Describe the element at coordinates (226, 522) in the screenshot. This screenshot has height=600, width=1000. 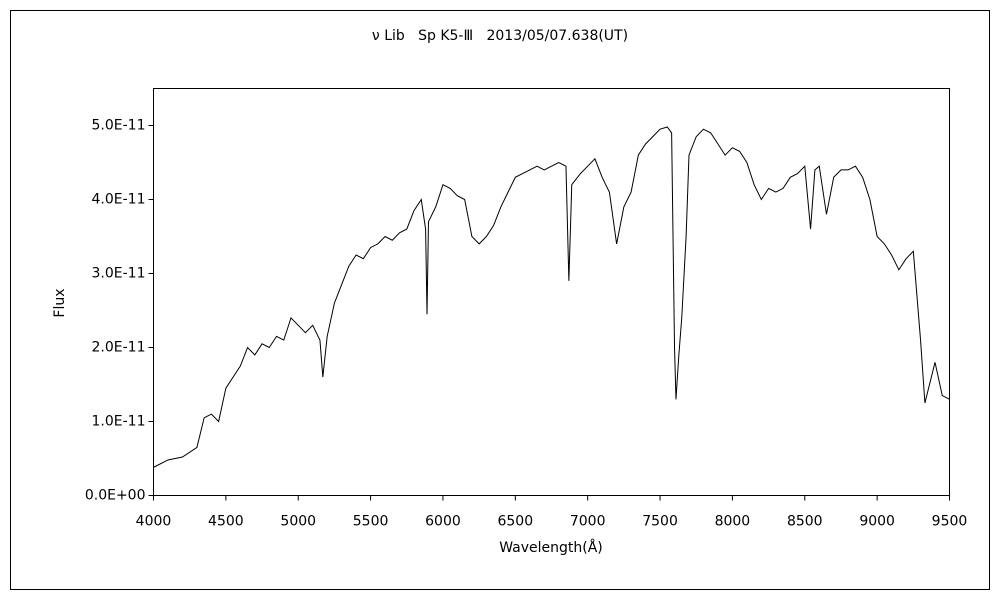
I see `x-tick-label: 4500` at that location.